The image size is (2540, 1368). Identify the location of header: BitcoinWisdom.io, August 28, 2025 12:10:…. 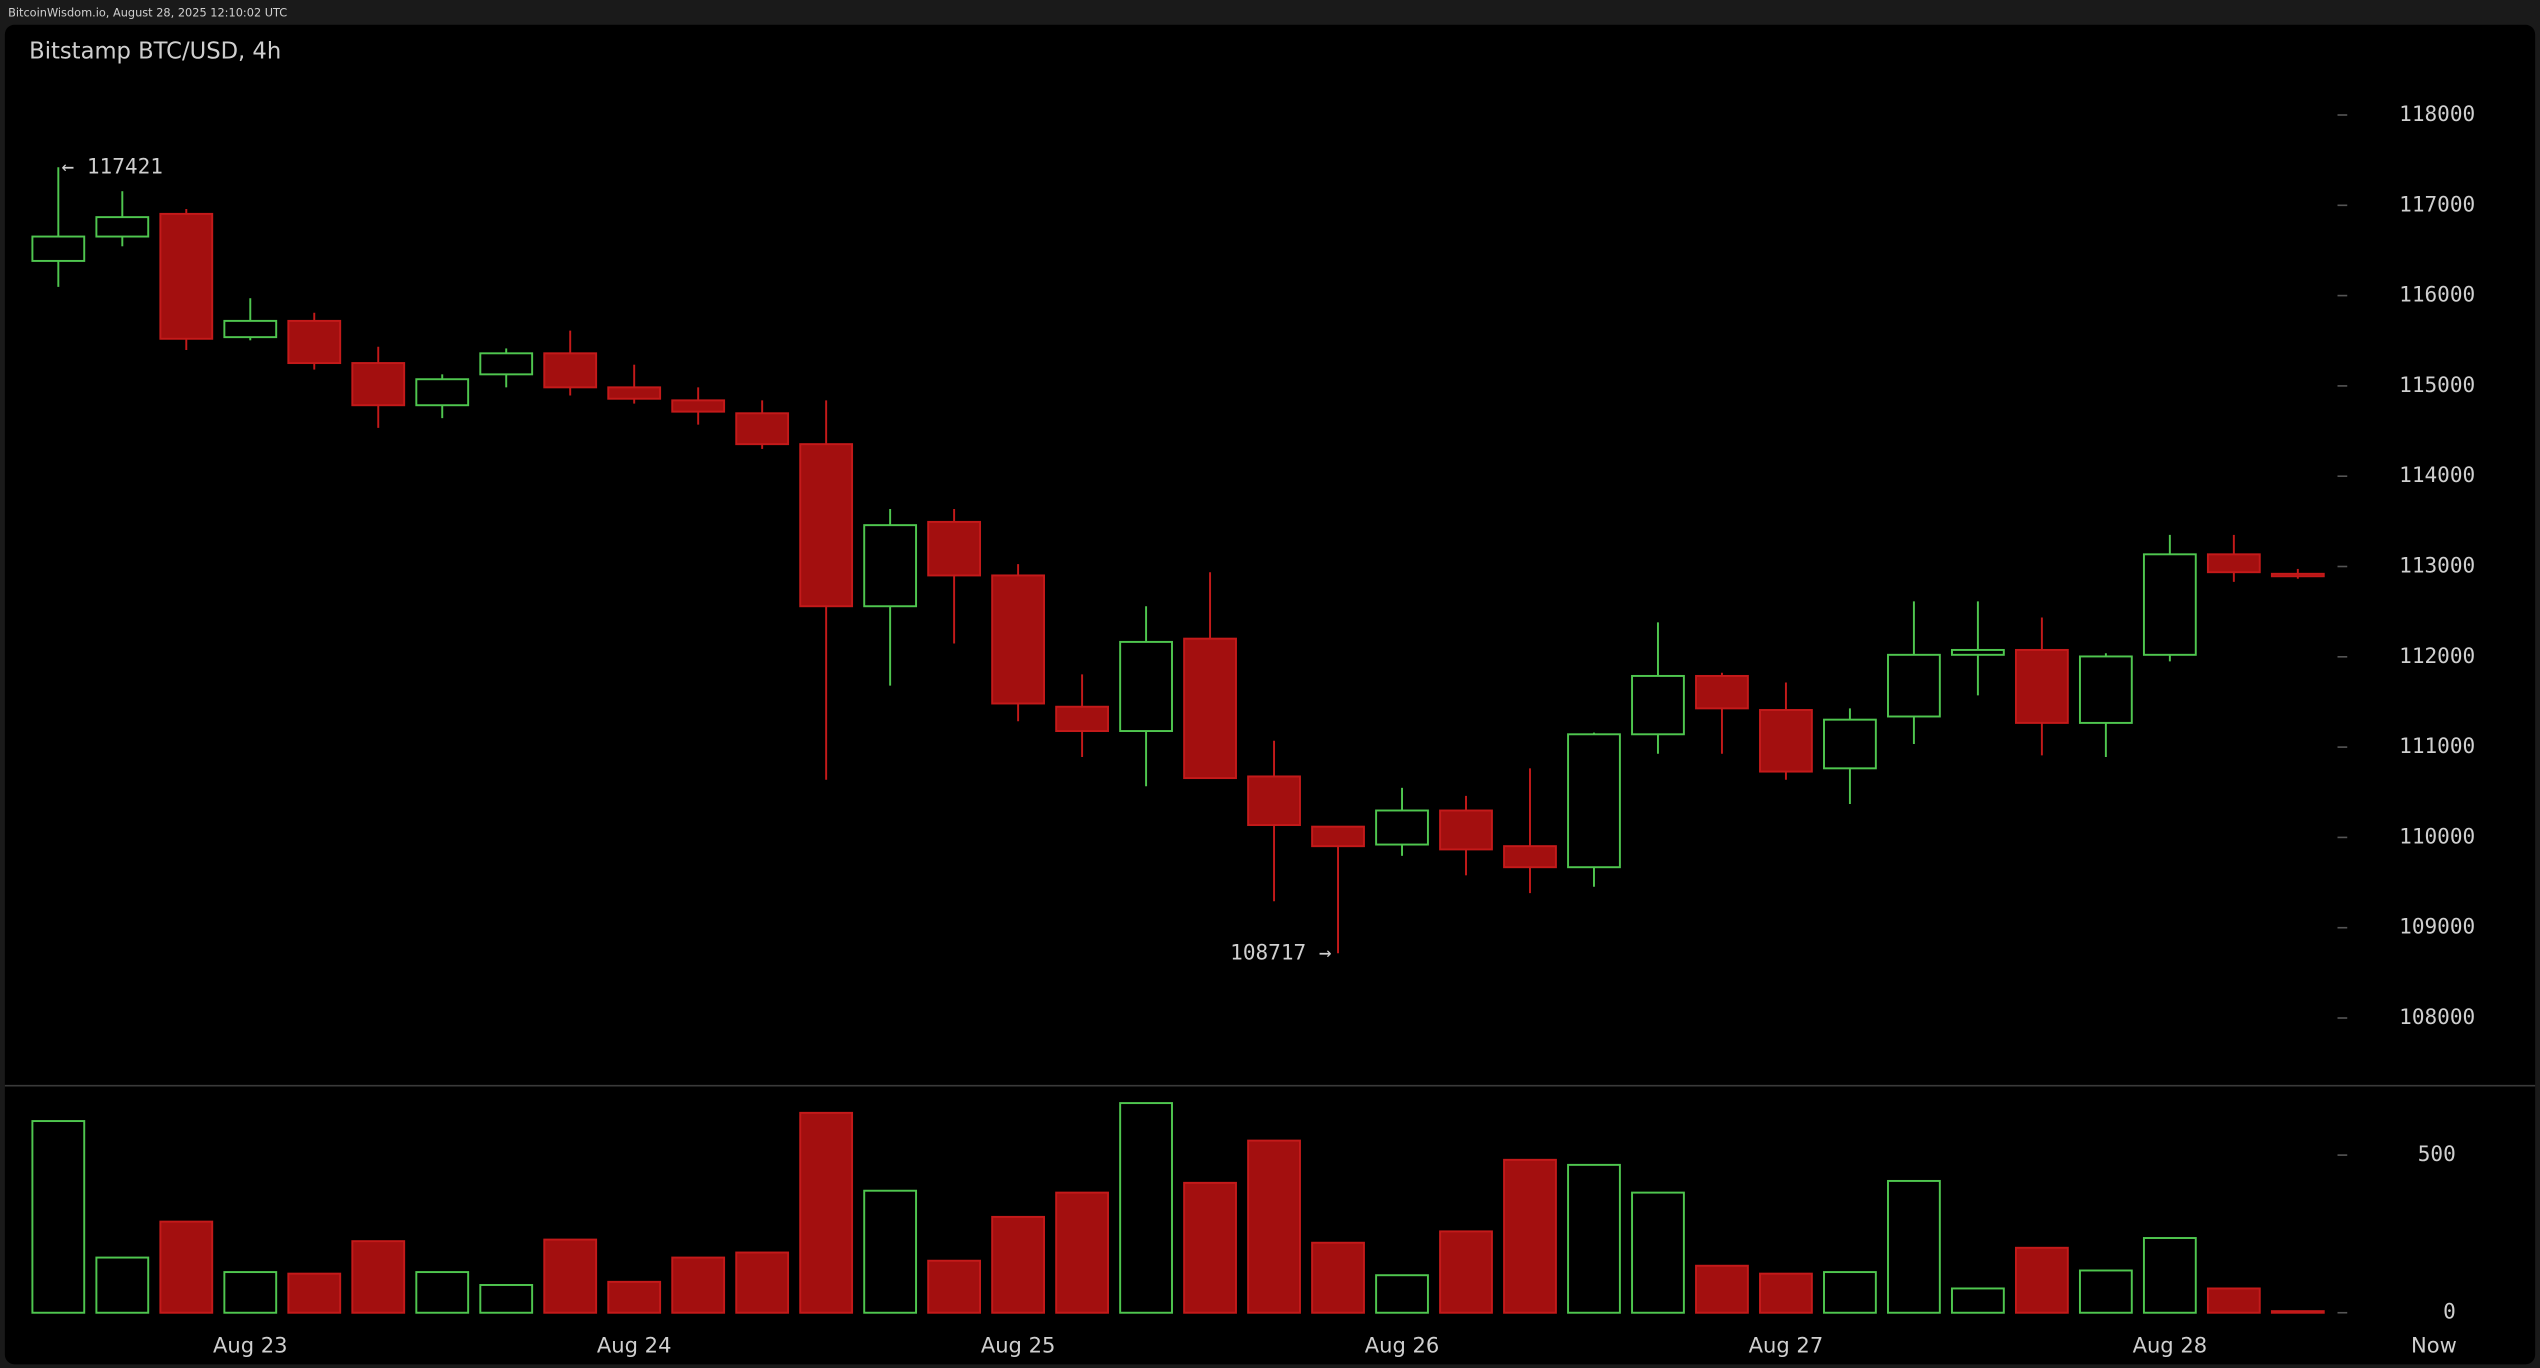
(147, 12).